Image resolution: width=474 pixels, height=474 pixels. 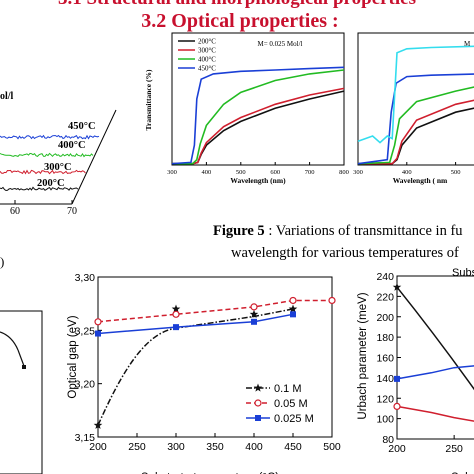 What do you see at coordinates (85, 331) in the screenshot?
I see `optical-gap-y-tick-label: 3,25` at bounding box center [85, 331].